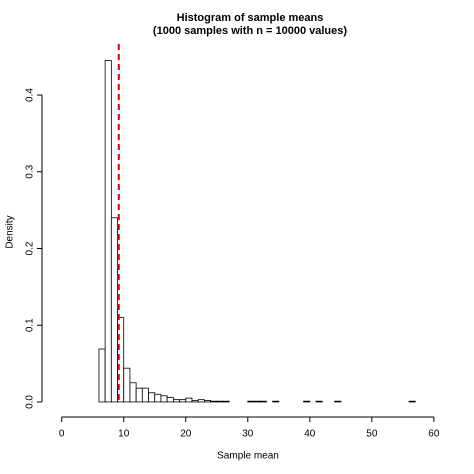 The image size is (474, 474). Describe the element at coordinates (186, 434) in the screenshot. I see `x-tick-label: 20` at that location.